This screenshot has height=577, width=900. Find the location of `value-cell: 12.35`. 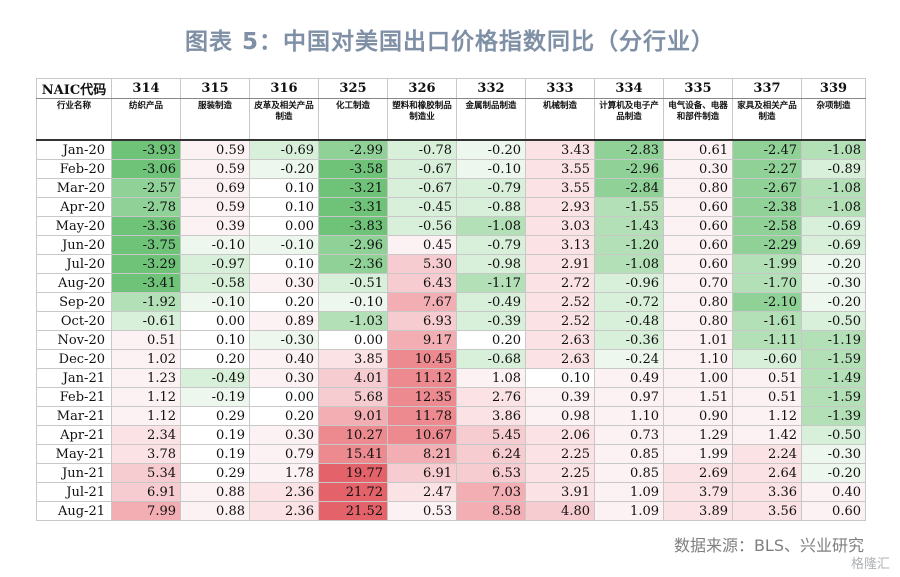

value-cell: 12.35 is located at coordinates (422, 397).